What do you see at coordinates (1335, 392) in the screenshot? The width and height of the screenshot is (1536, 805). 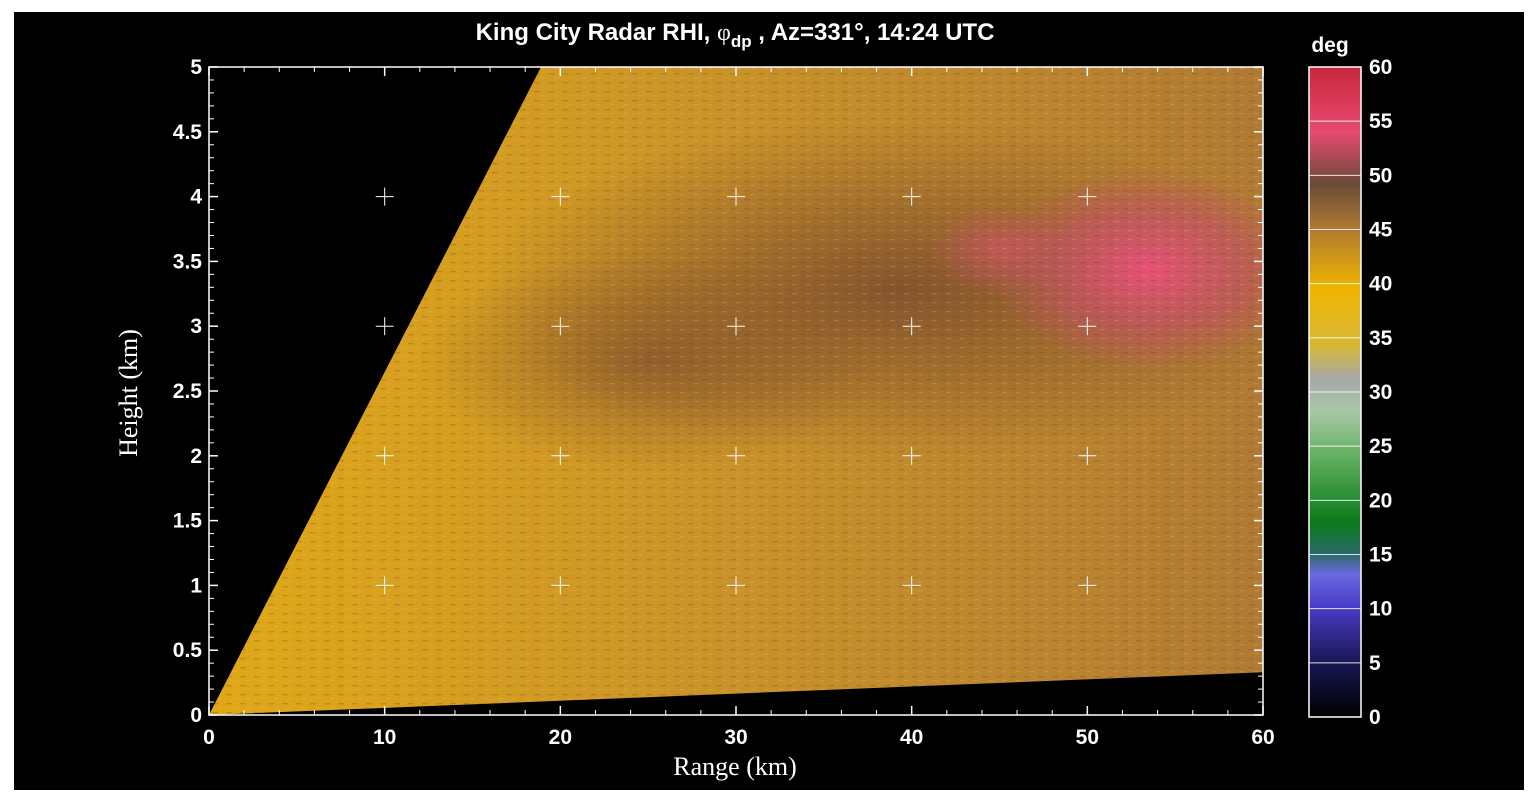 I see `colorbar-frame` at bounding box center [1335, 392].